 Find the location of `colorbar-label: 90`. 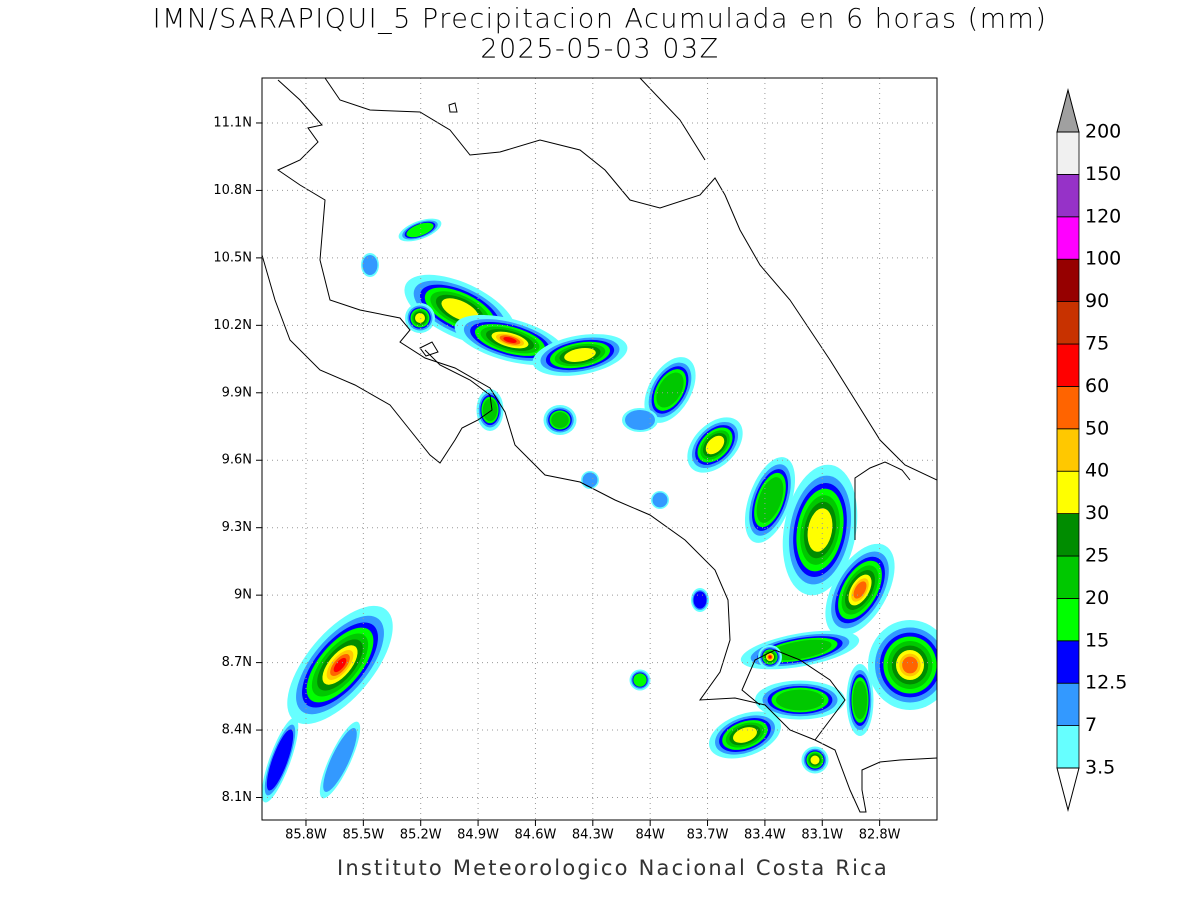

colorbar-label: 90 is located at coordinates (1097, 301).